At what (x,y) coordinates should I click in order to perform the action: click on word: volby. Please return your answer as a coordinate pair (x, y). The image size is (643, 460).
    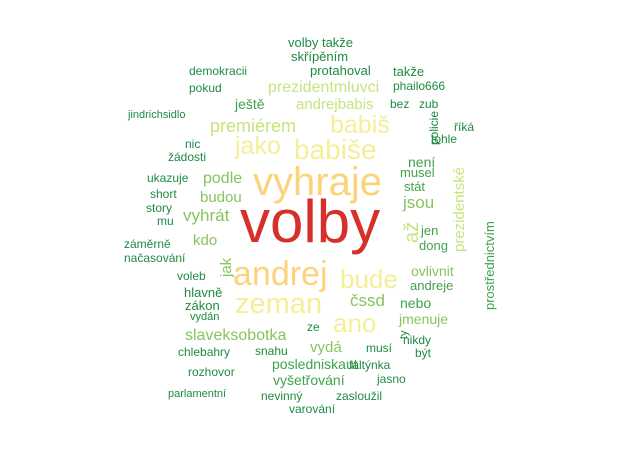
    Looking at the image, I should click on (310, 221).